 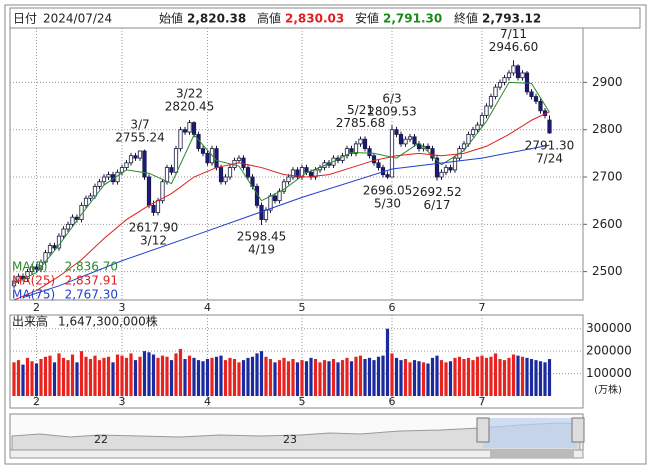 I want to click on navigator-window, so click(x=530, y=433).